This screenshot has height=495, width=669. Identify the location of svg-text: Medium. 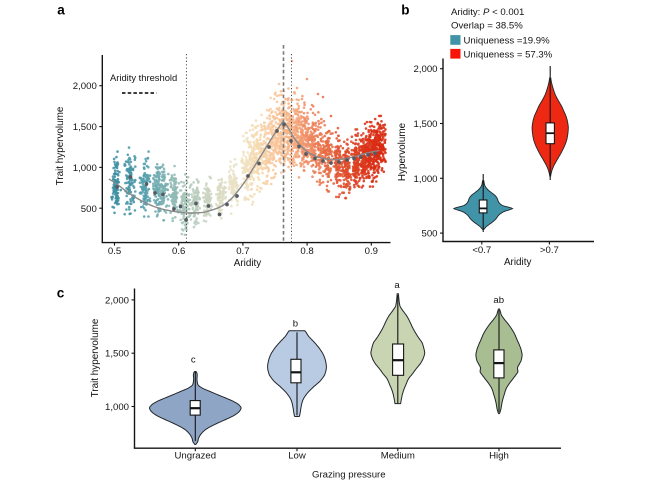
(398, 456).